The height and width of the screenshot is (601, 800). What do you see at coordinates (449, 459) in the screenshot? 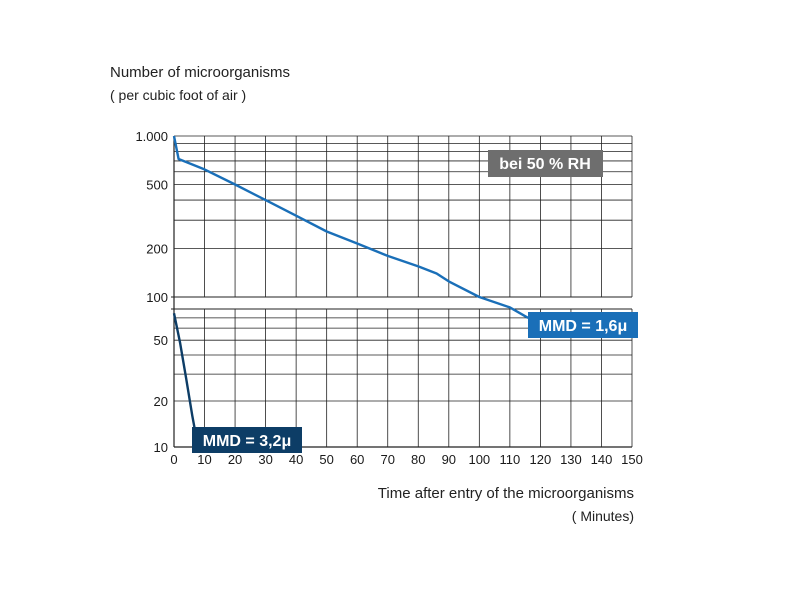
I see `x-tick-label: 90` at bounding box center [449, 459].